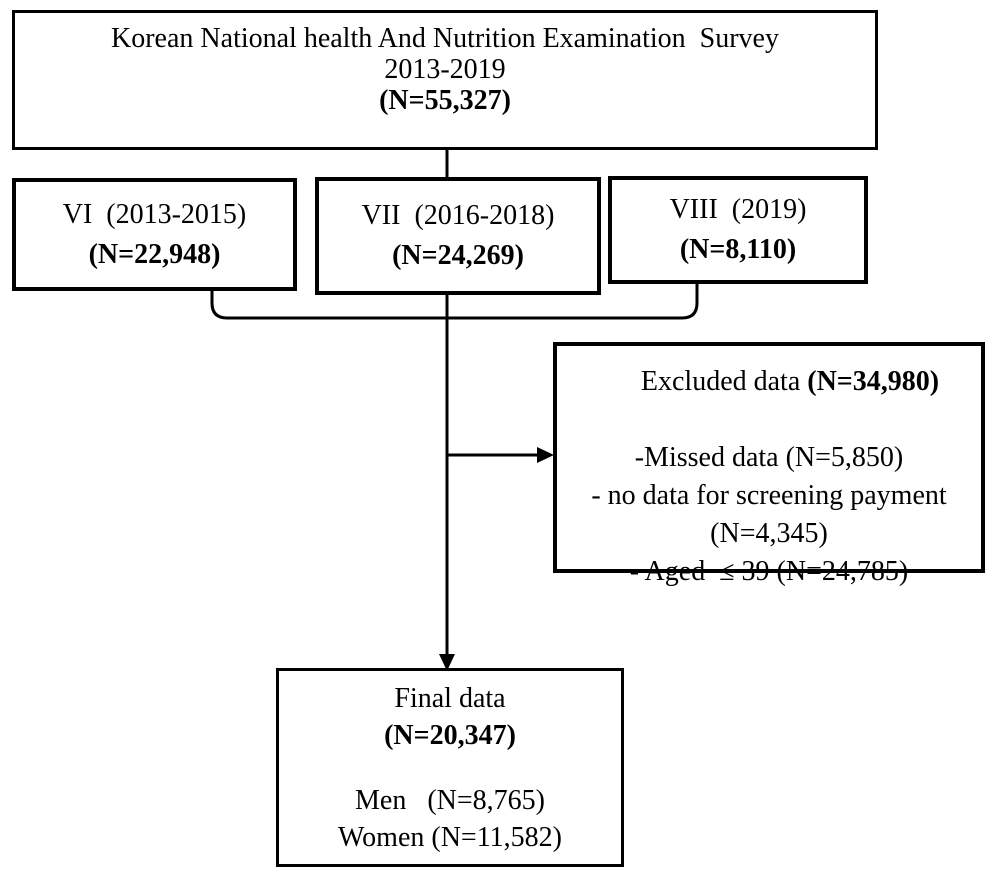 The width and height of the screenshot is (992, 879). I want to click on survey-vii-label: VII (2016-2018), so click(458, 215).